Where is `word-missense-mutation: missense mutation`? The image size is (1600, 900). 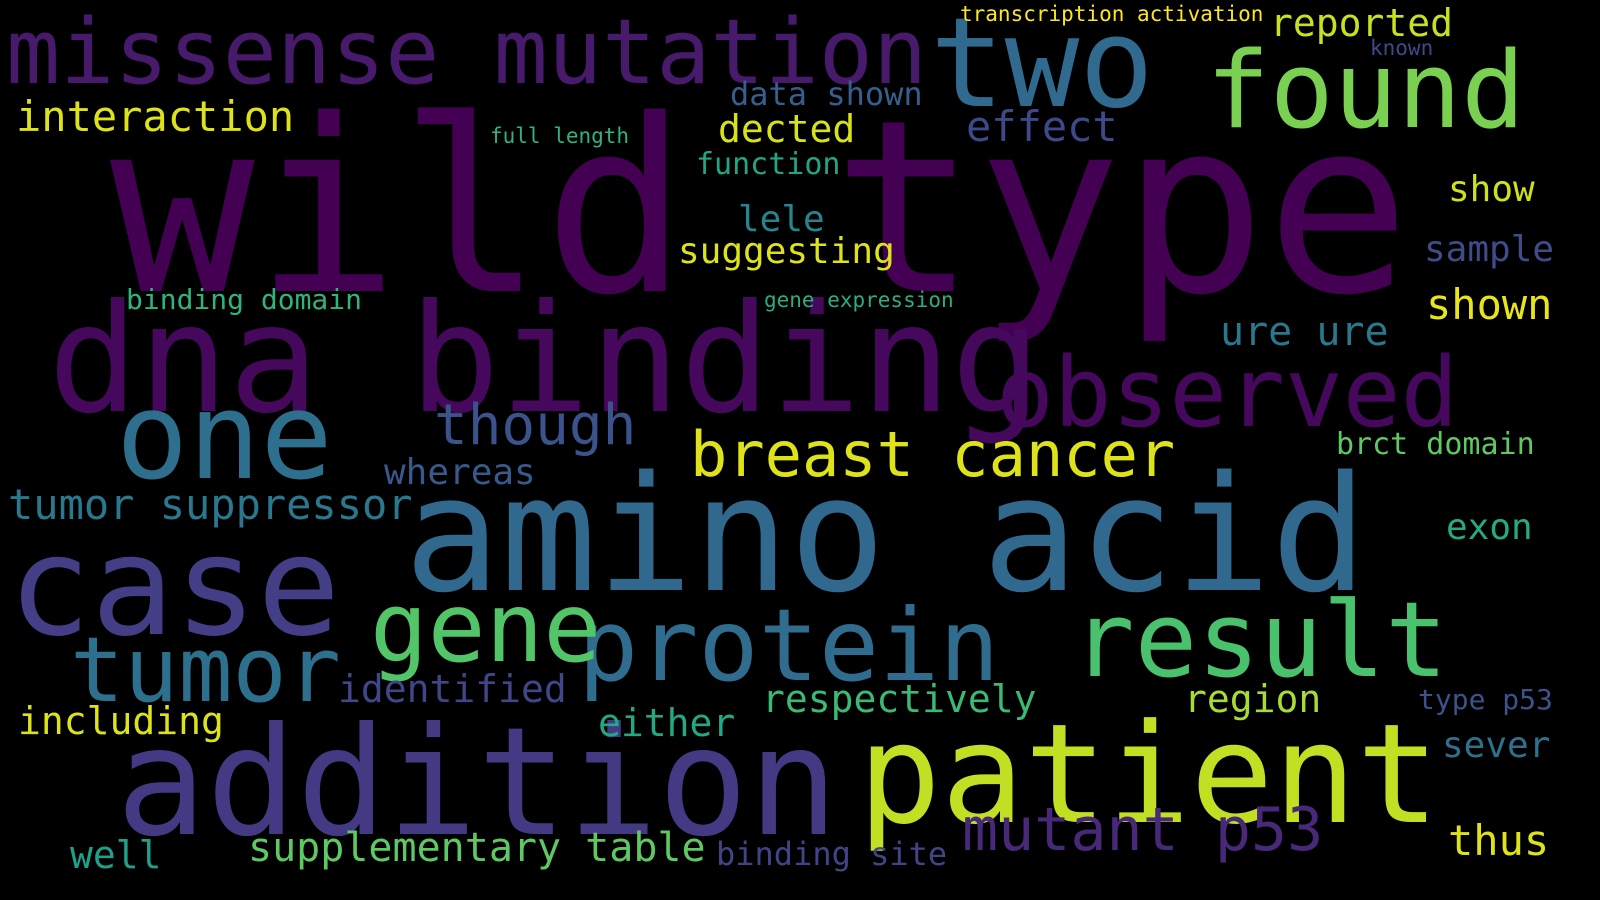
word-missense-mutation: missense mutation is located at coordinates (467, 52).